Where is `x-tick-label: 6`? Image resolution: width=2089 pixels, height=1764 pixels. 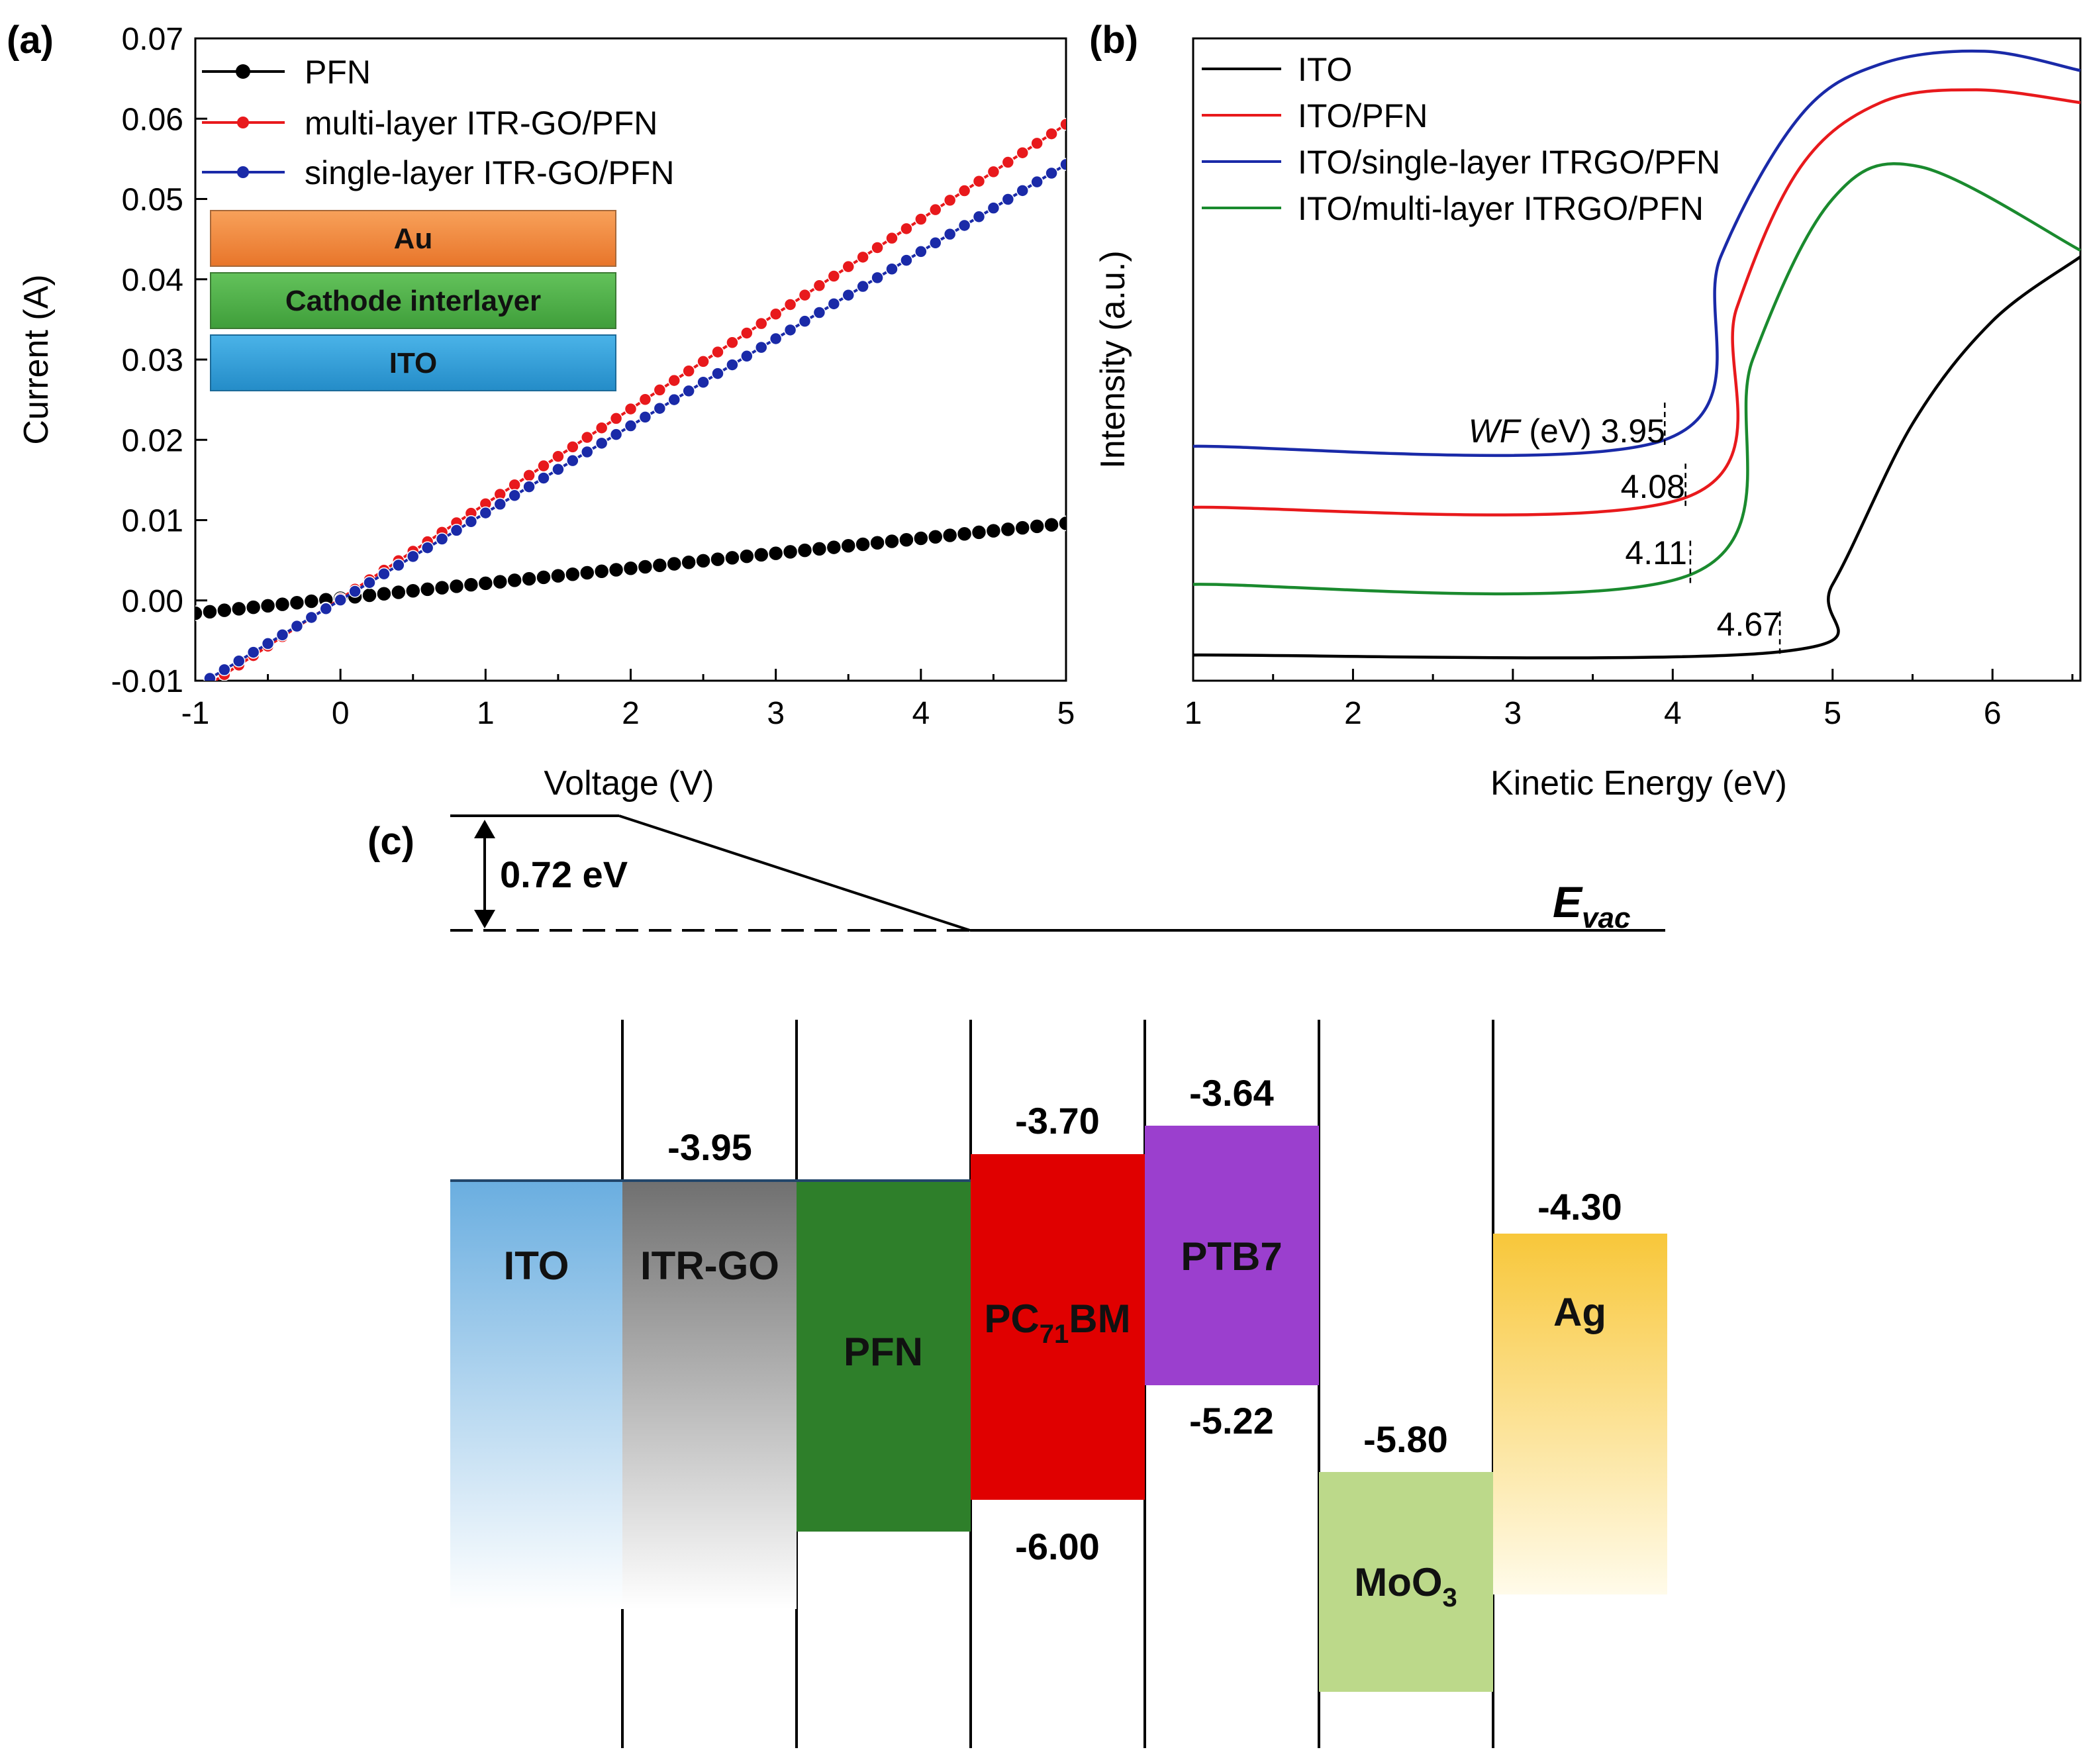
x-tick-label: 6 is located at coordinates (1993, 713).